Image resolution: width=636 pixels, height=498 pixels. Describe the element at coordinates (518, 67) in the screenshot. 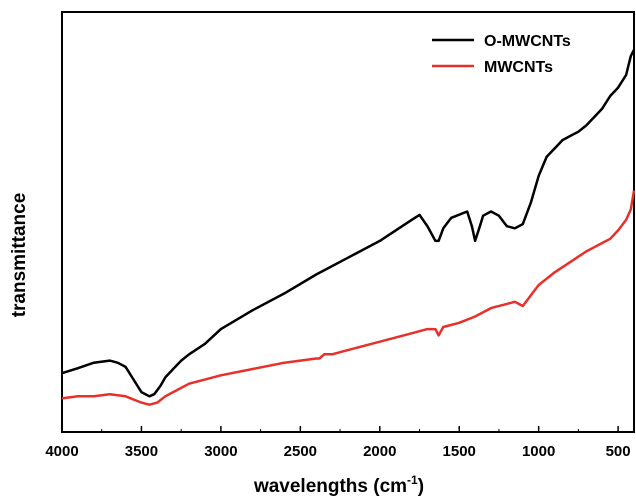

I see `legend-label-mwcnts: MWCNTs` at that location.